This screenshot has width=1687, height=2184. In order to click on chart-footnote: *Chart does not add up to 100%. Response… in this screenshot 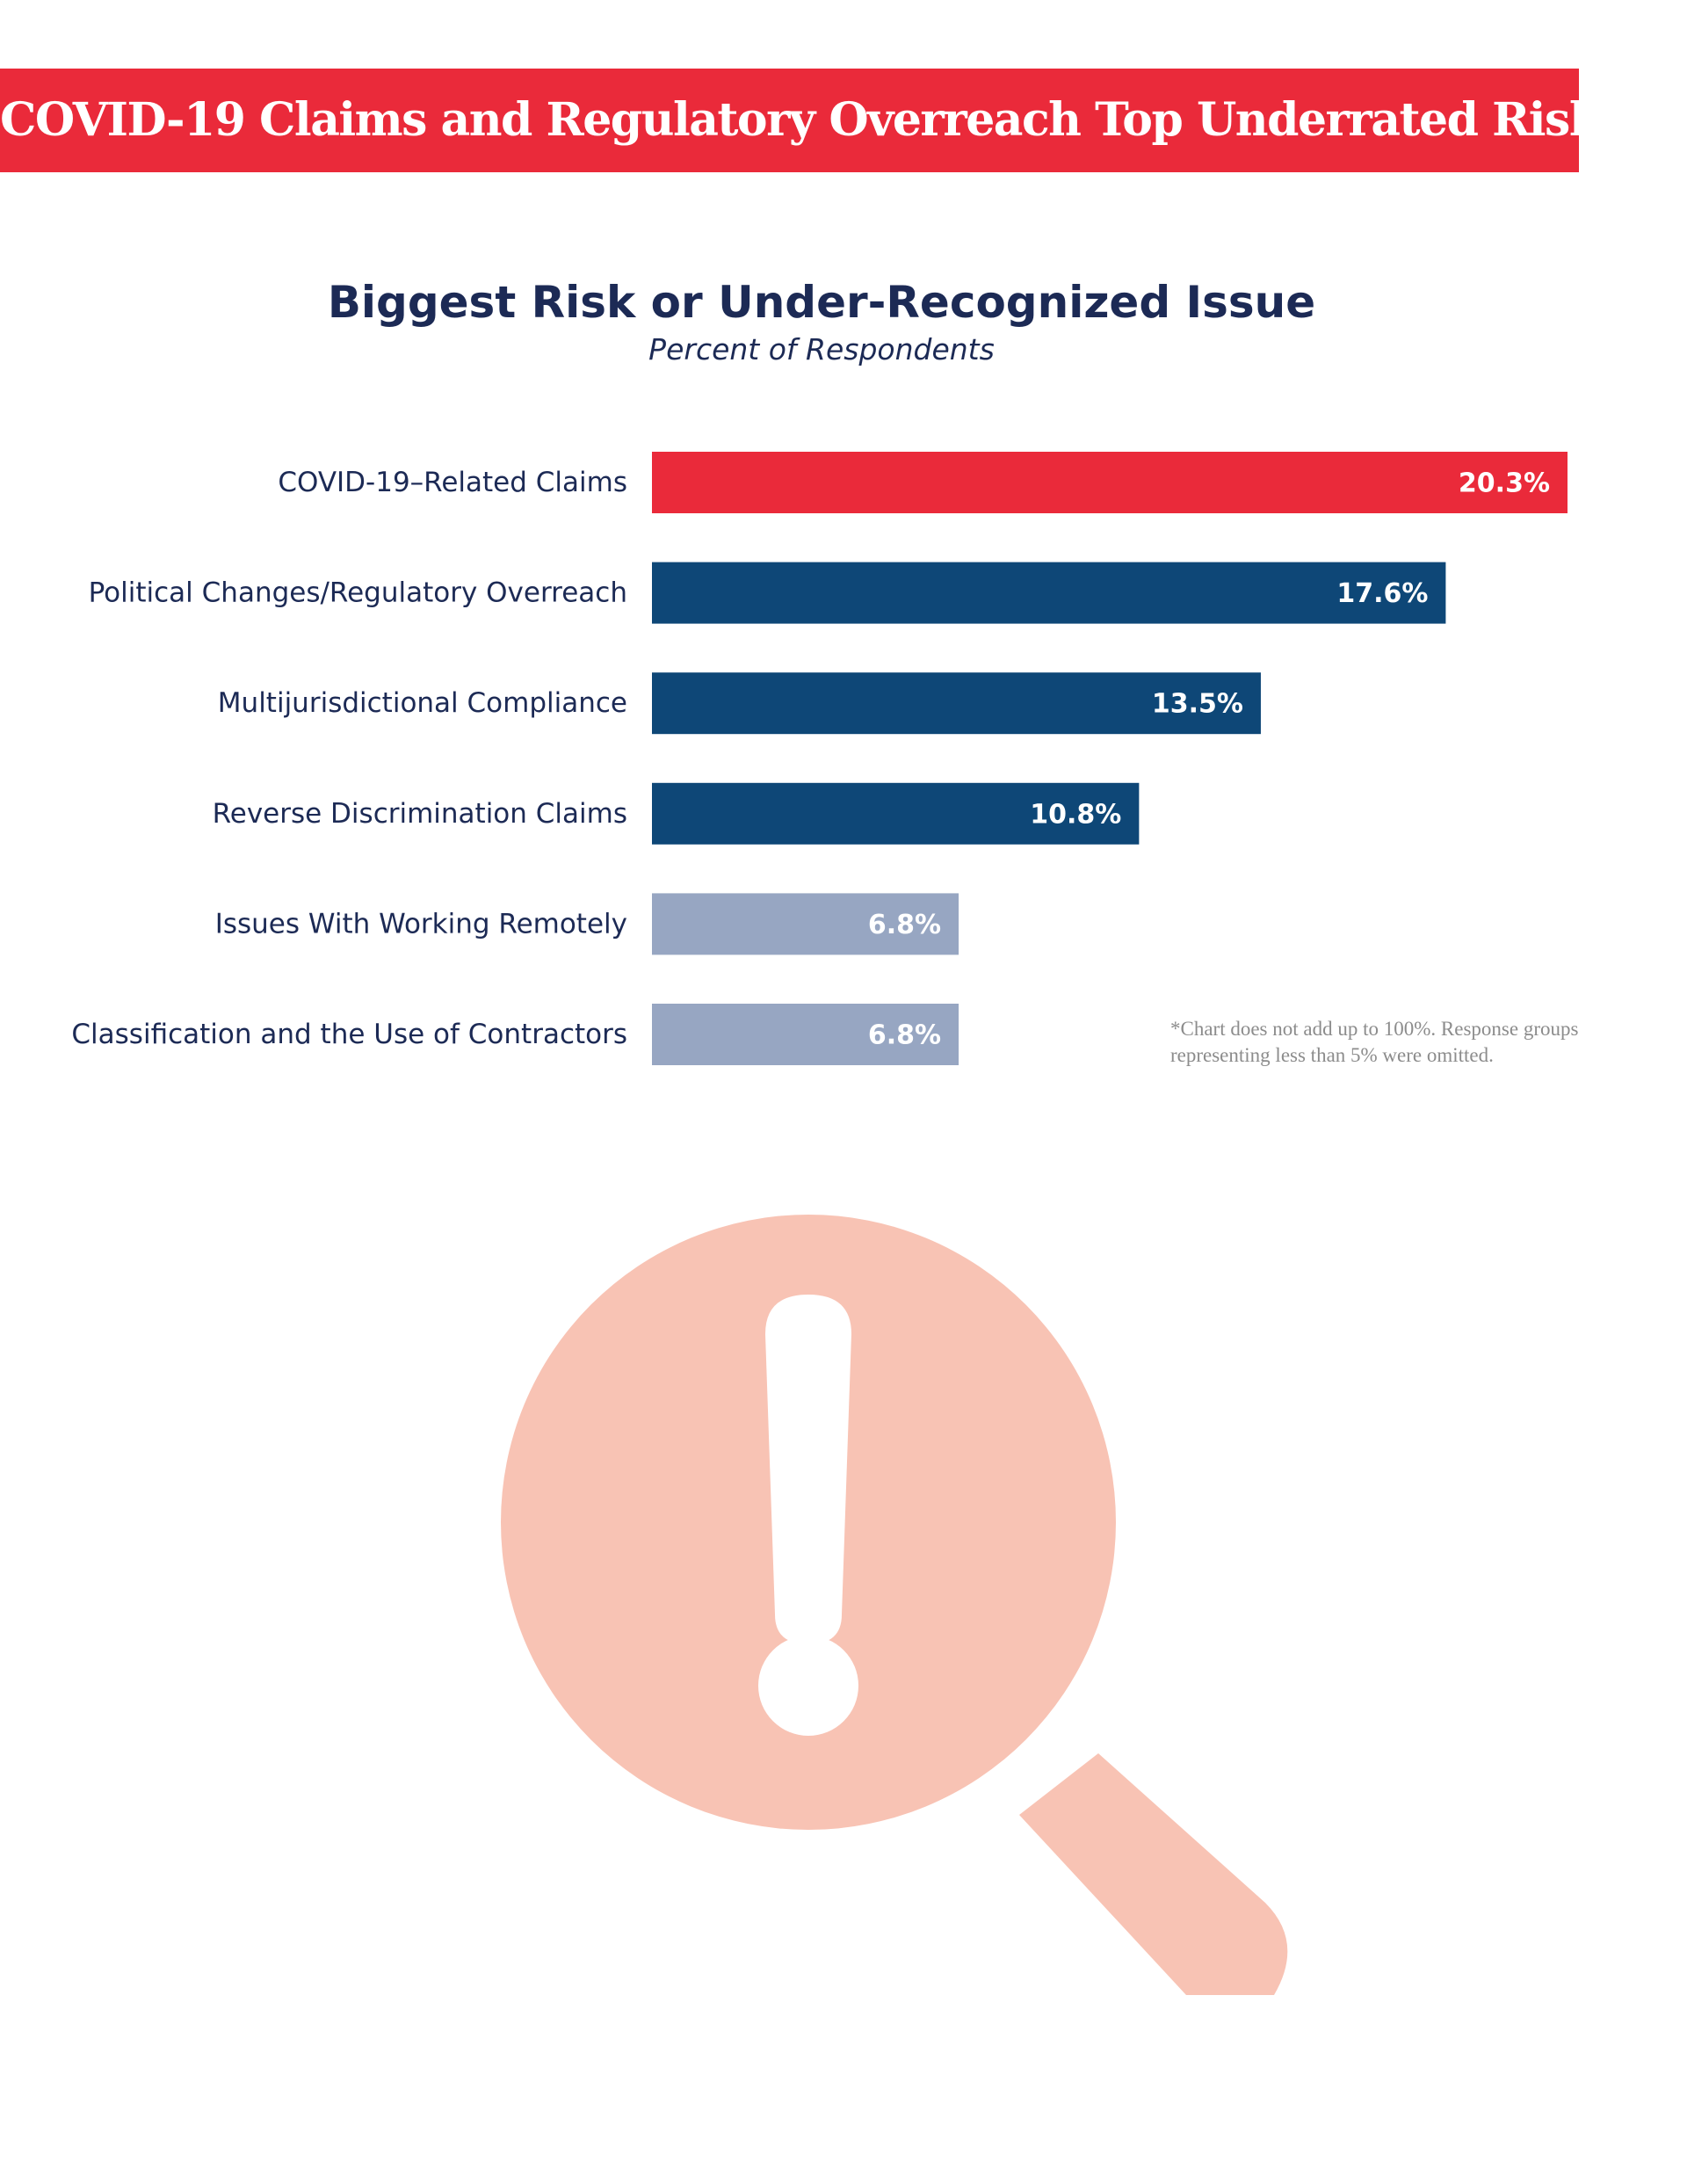, I will do `click(1374, 1042)`.